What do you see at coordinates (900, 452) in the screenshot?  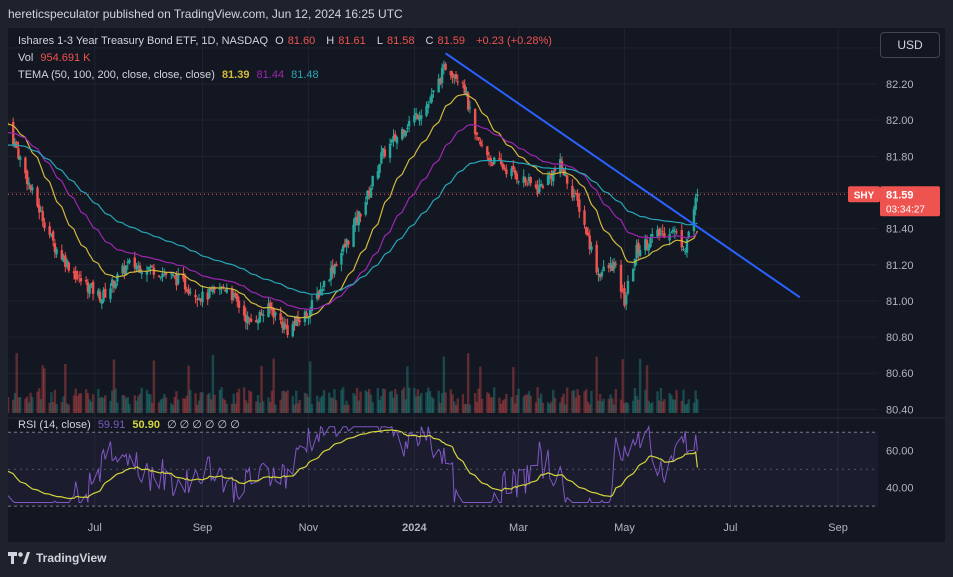 I see `rsi-y-tick-label: 60.00` at bounding box center [900, 452].